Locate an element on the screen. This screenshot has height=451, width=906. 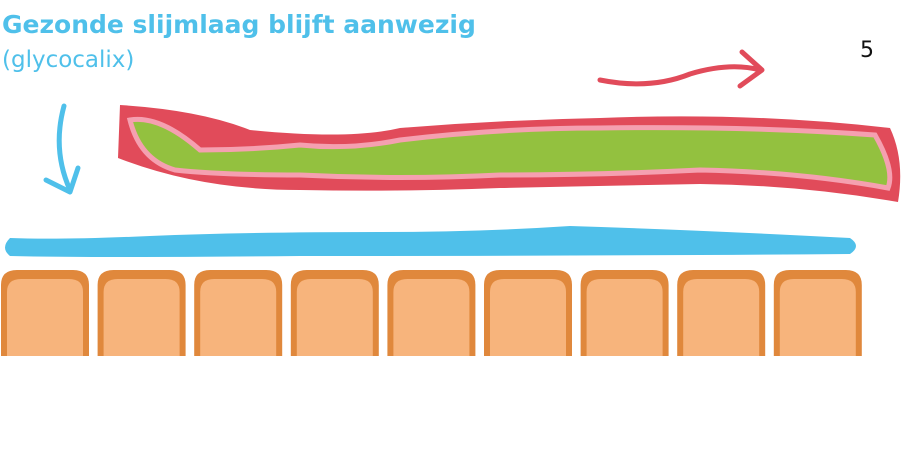
title: Gezonde slijmlaag blijft aanwezig is located at coordinates (239, 24).